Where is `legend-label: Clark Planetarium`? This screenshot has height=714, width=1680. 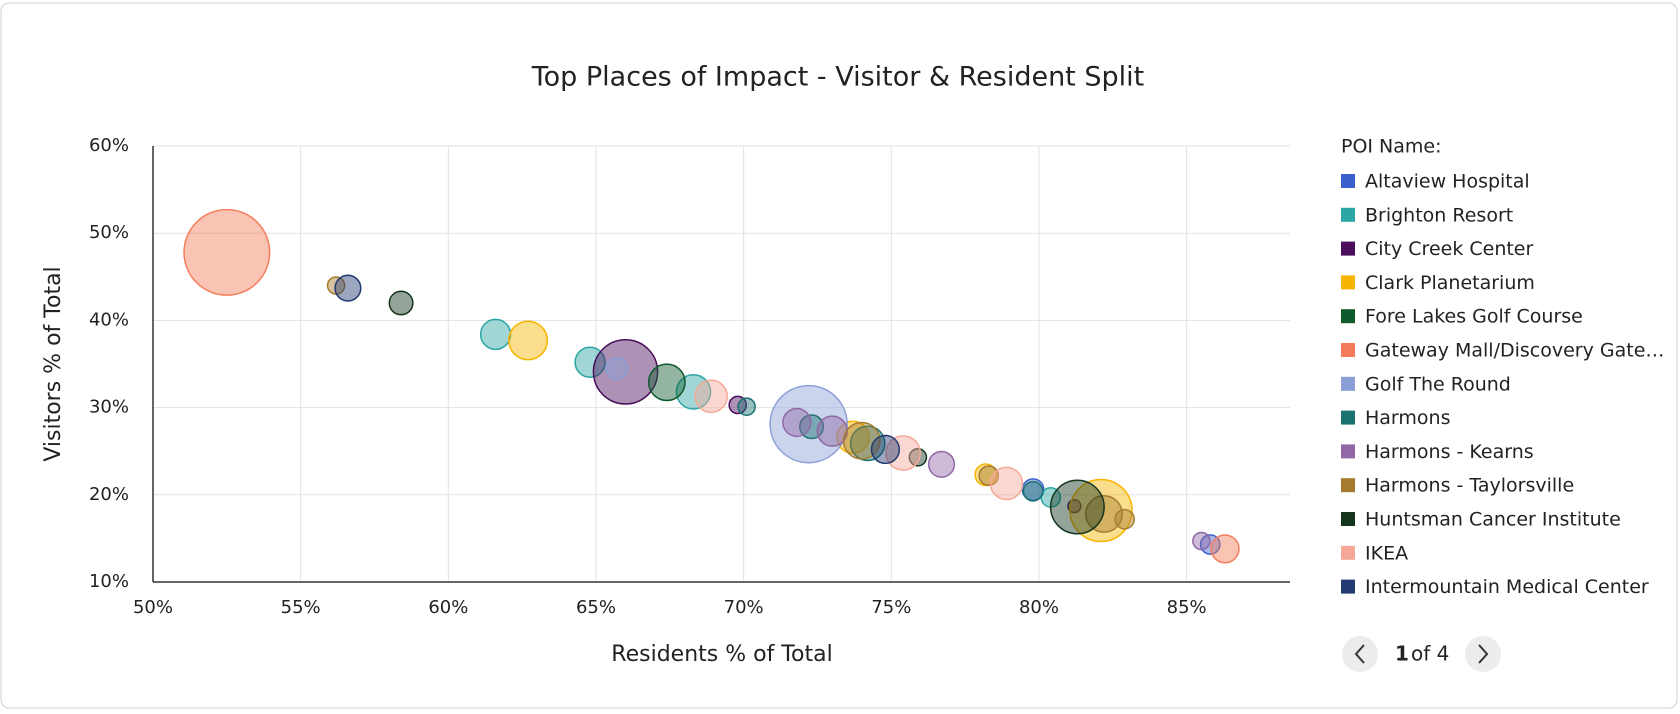 legend-label: Clark Planetarium is located at coordinates (1450, 283).